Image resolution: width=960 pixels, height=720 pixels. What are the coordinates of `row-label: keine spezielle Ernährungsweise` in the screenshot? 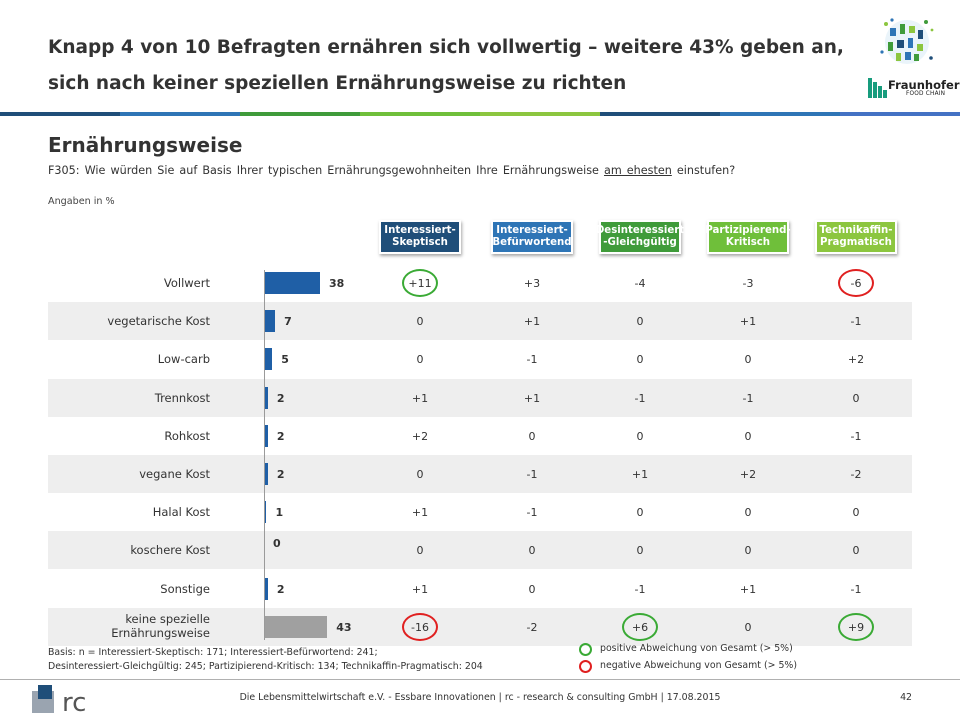 It's located at (160, 625).